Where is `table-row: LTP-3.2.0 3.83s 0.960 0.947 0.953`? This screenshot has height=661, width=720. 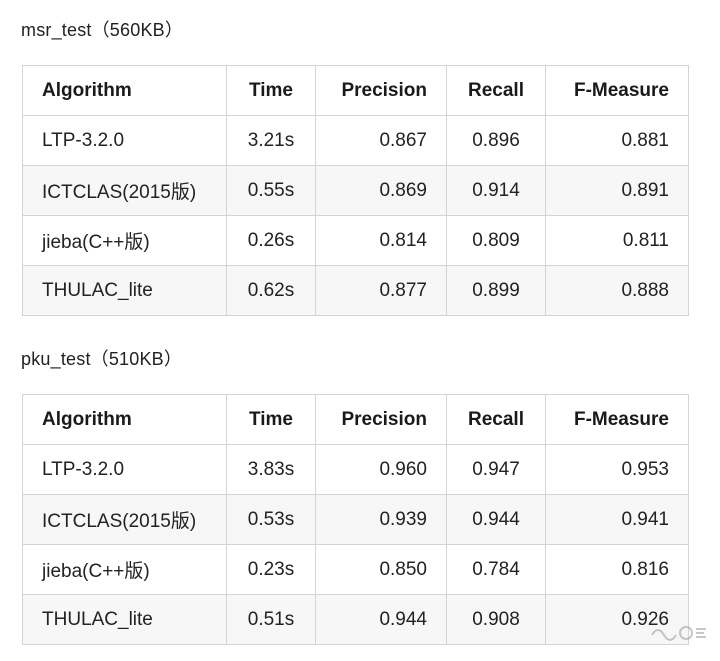
table-row: LTP-3.2.0 3.83s 0.960 0.947 0.953 is located at coordinates (355, 469).